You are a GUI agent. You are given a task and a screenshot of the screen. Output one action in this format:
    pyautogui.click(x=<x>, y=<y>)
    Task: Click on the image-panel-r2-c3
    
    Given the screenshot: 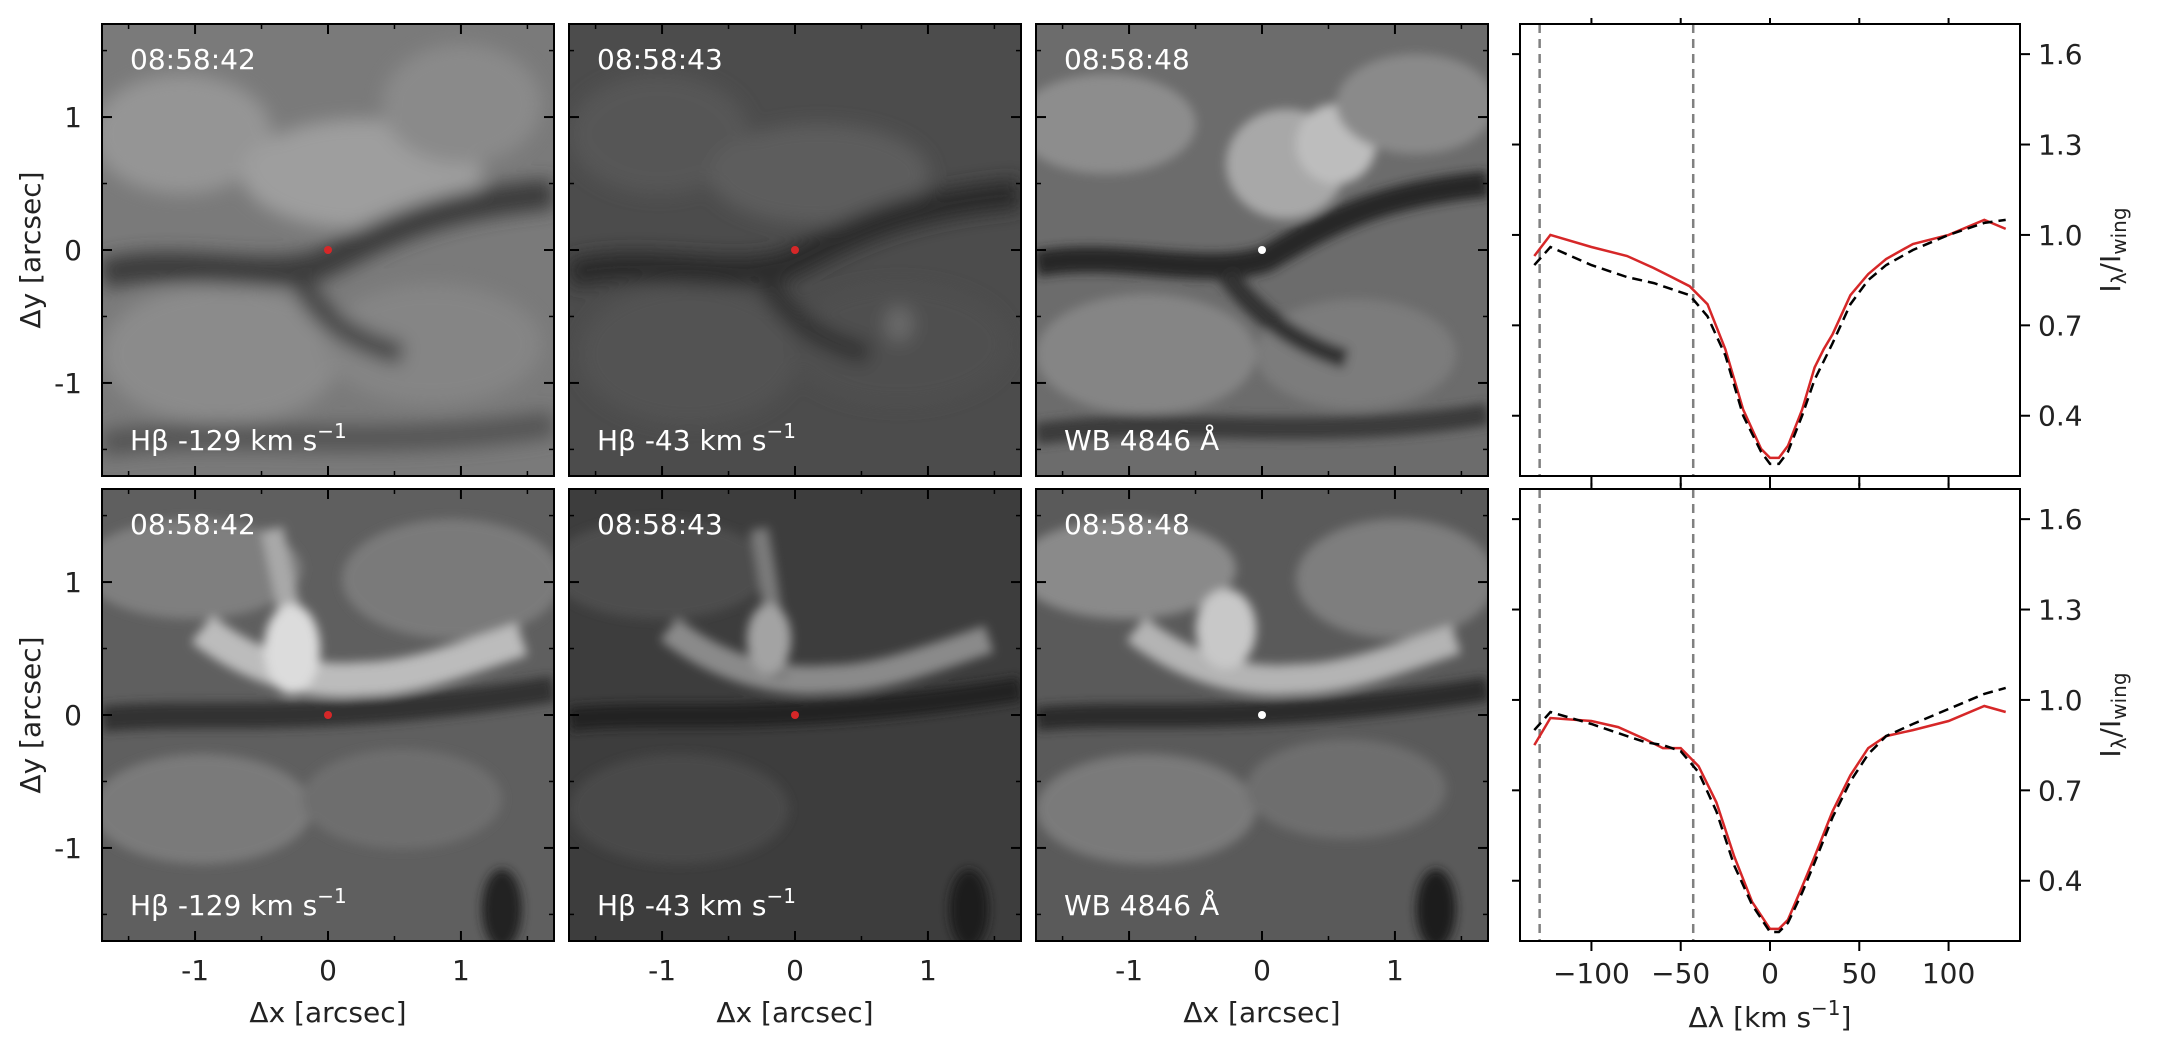 What is the action you would take?
    pyautogui.click(x=1262, y=715)
    